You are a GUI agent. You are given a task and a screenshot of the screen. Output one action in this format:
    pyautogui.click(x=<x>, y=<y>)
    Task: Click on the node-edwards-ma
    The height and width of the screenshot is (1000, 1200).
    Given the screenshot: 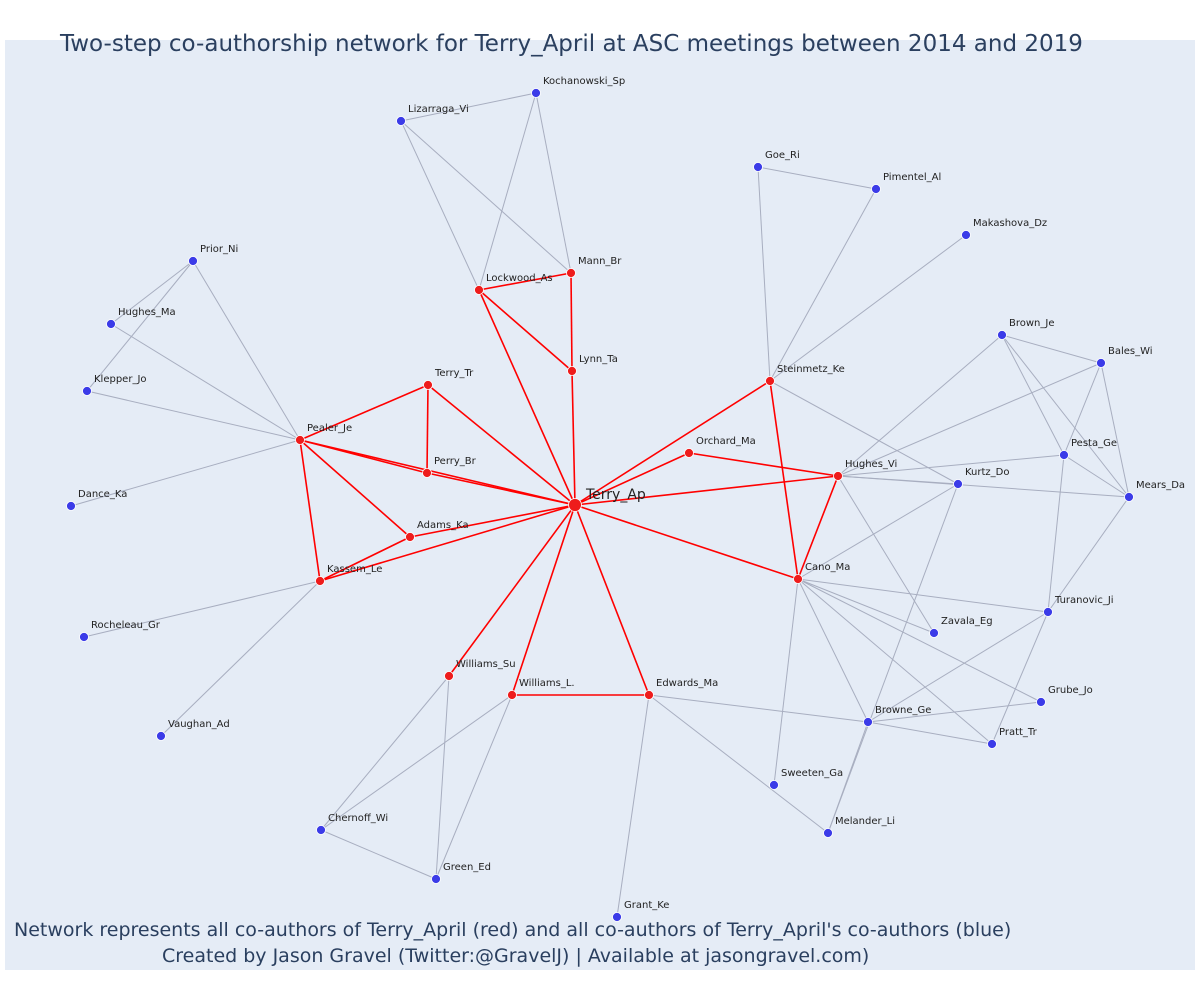 What is the action you would take?
    pyautogui.click(x=649, y=695)
    